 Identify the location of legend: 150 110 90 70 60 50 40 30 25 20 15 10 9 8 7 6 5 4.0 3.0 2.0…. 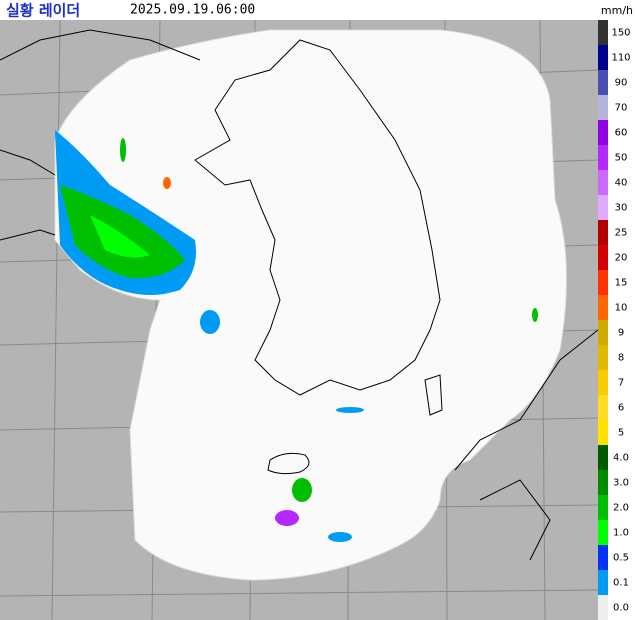
(614, 320).